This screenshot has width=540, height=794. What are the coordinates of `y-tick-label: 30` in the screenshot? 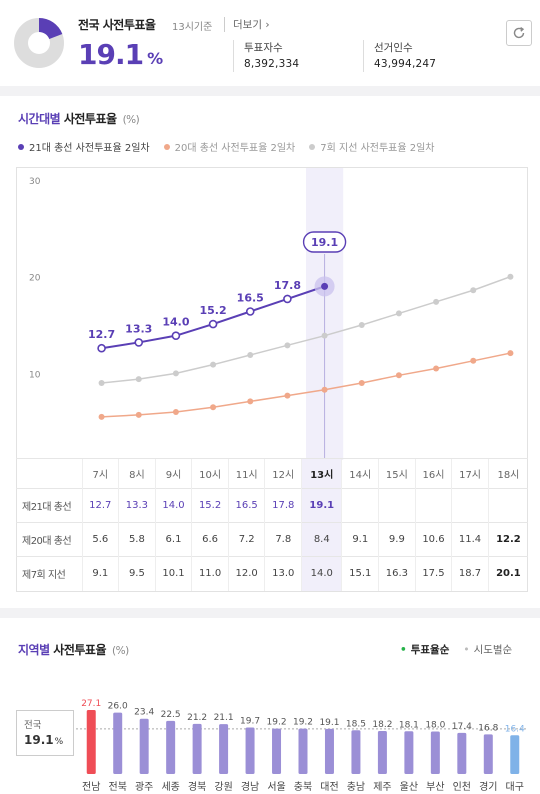 It's located at (35, 182).